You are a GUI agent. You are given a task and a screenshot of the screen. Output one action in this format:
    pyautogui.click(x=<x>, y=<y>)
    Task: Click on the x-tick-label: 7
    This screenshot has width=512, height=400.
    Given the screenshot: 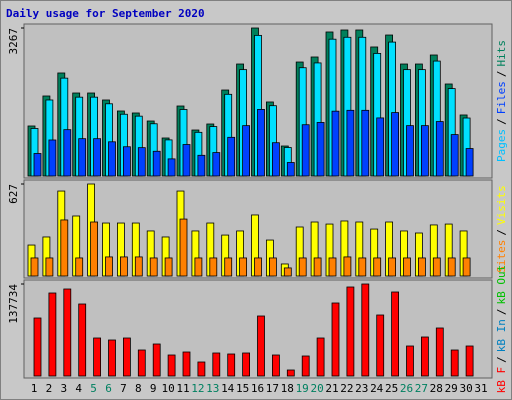 What is the action you would take?
    pyautogui.click(x=123, y=388)
    